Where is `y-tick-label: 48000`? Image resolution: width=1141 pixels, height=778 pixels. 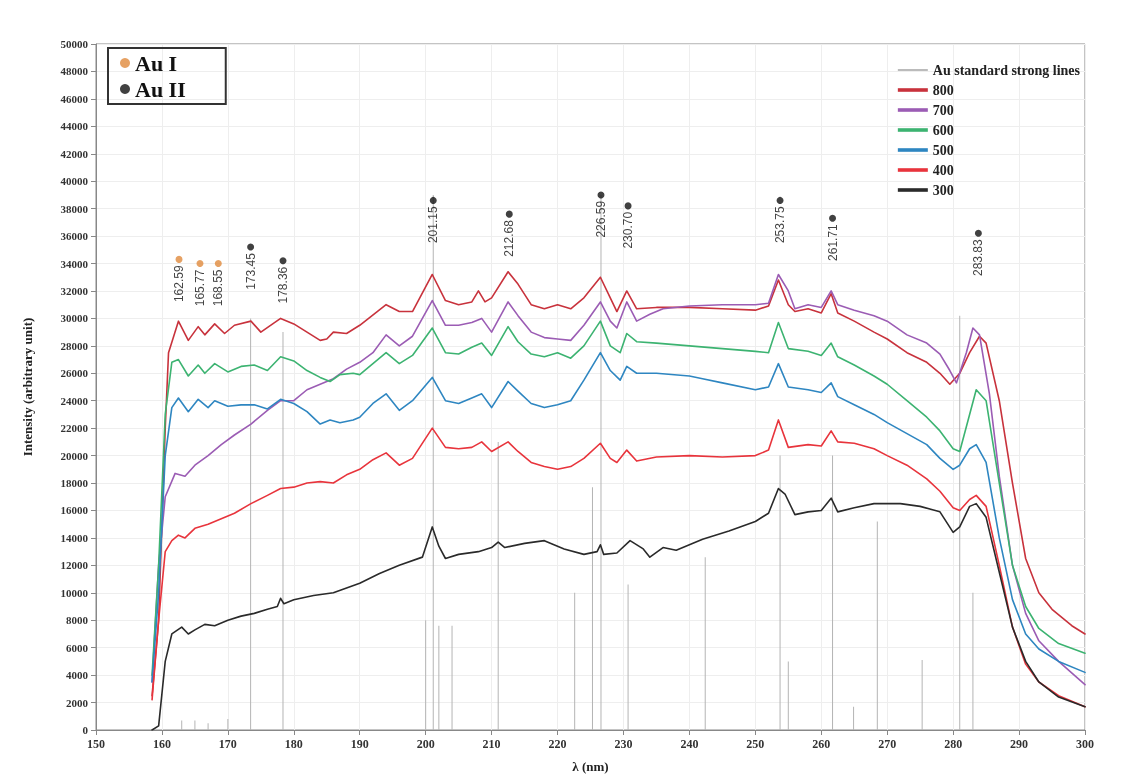 y-tick-label: 48000 is located at coordinates (74, 71).